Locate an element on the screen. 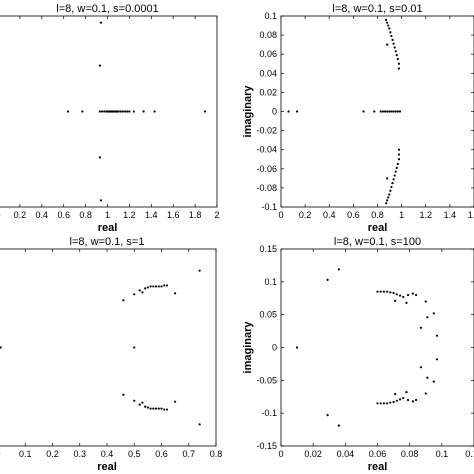 This screenshot has height=474, width=474. y-tick-label: -0.05 is located at coordinates (266, 380).